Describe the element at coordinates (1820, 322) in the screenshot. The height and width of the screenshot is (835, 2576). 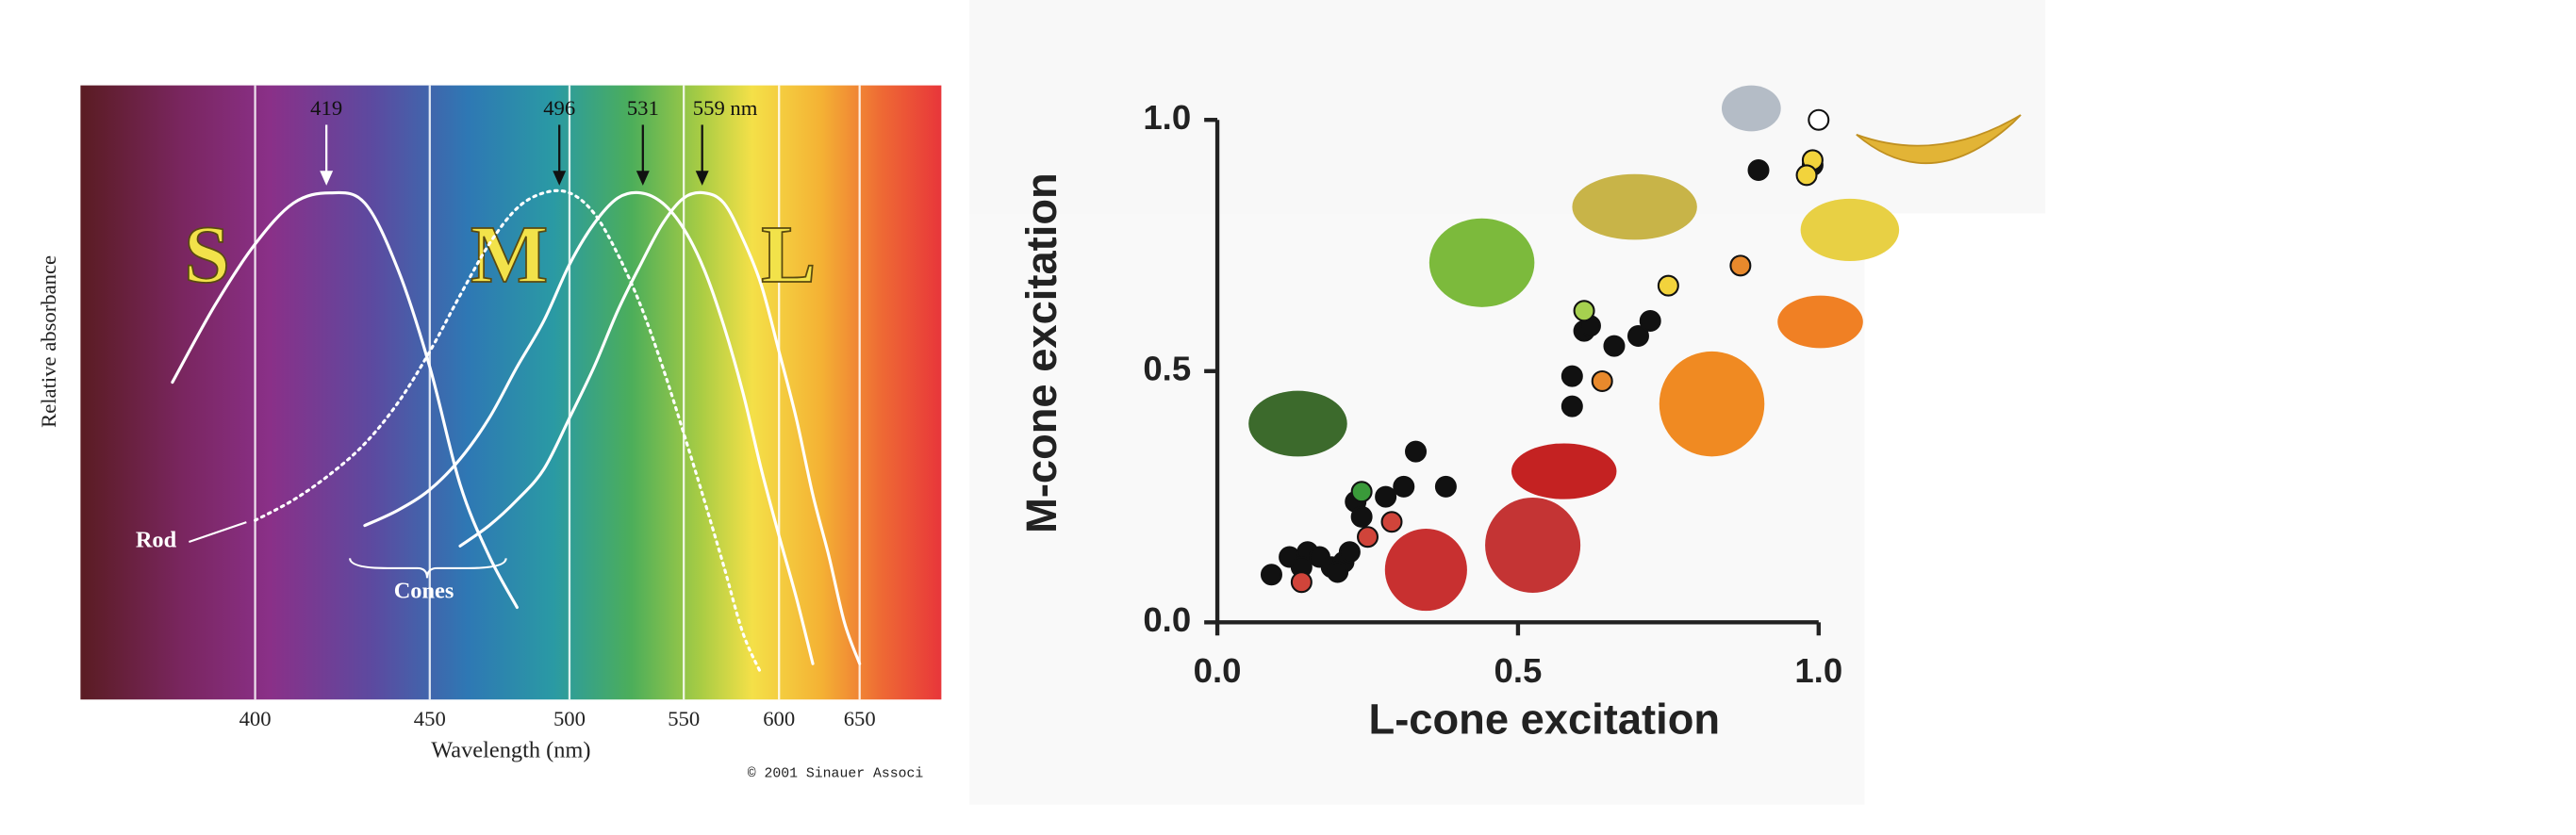
I see `orange-pepper` at that location.